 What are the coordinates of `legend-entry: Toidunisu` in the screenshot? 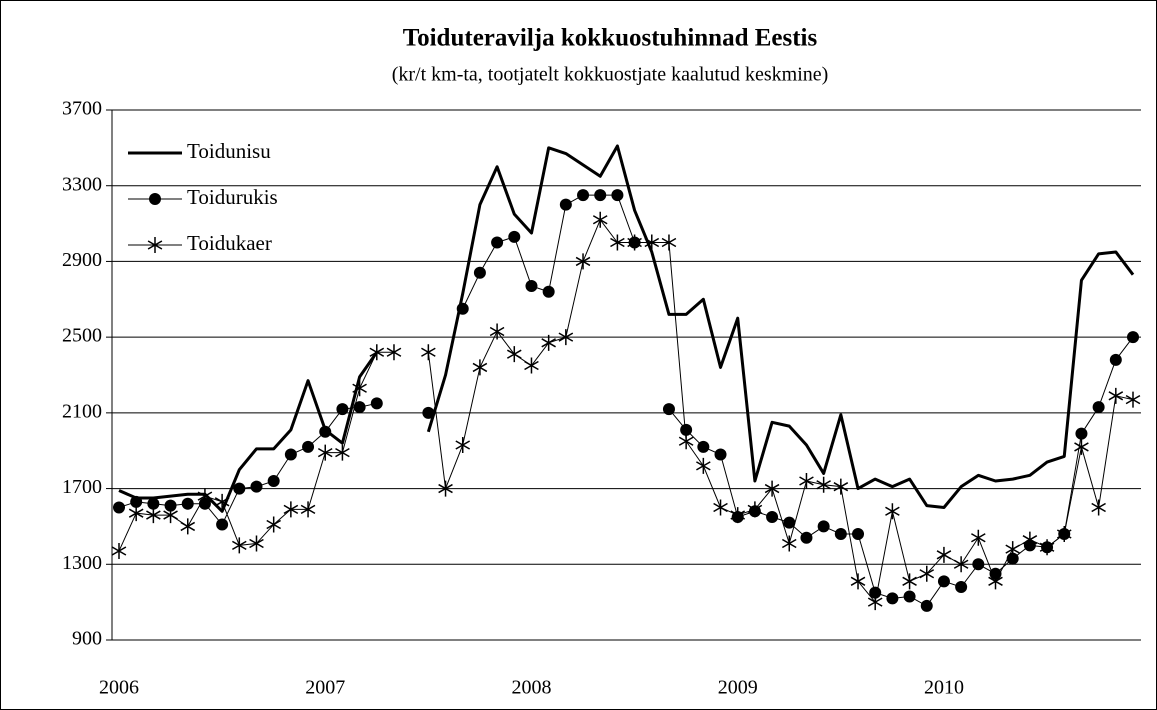 It's located at (199, 151).